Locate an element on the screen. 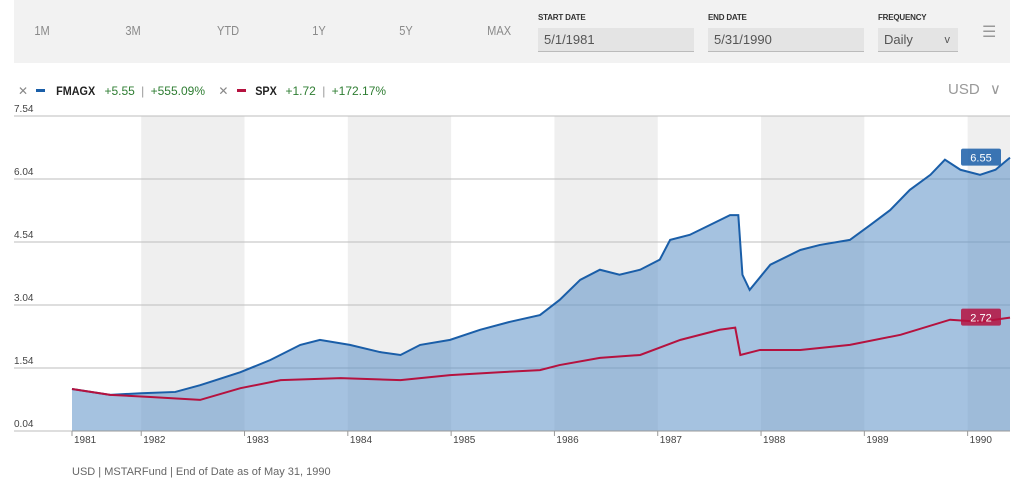 The image size is (1024, 502). range-1m-button: 1M is located at coordinates (42, 30).